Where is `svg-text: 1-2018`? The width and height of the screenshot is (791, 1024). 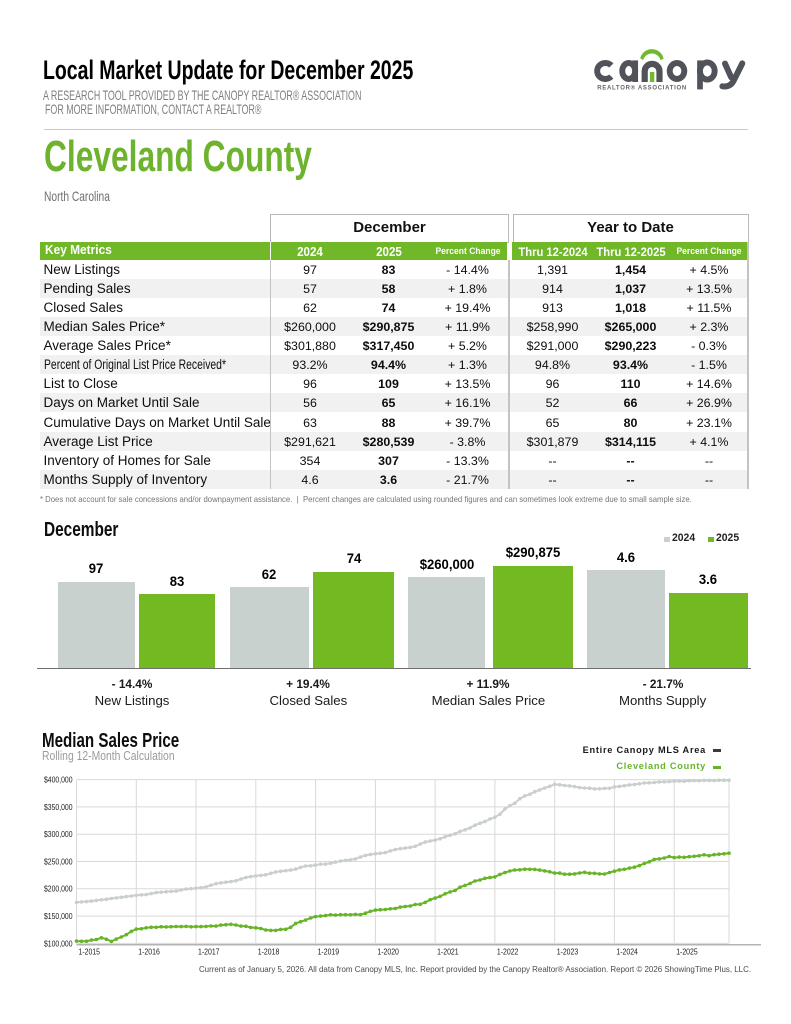 svg-text: 1-2018 is located at coordinates (269, 951).